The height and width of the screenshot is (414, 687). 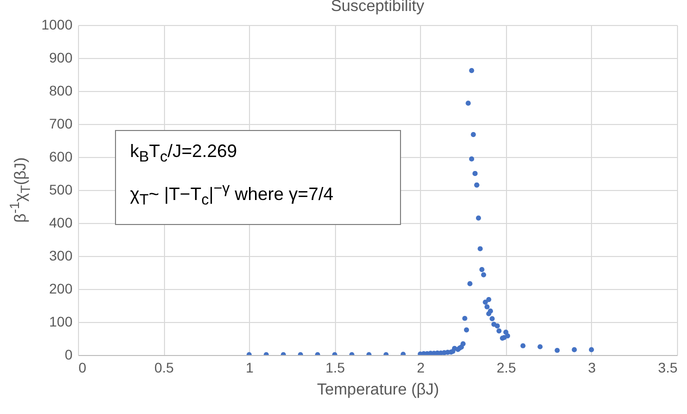 What do you see at coordinates (61, 90) in the screenshot?
I see `y-tick-label: 800` at bounding box center [61, 90].